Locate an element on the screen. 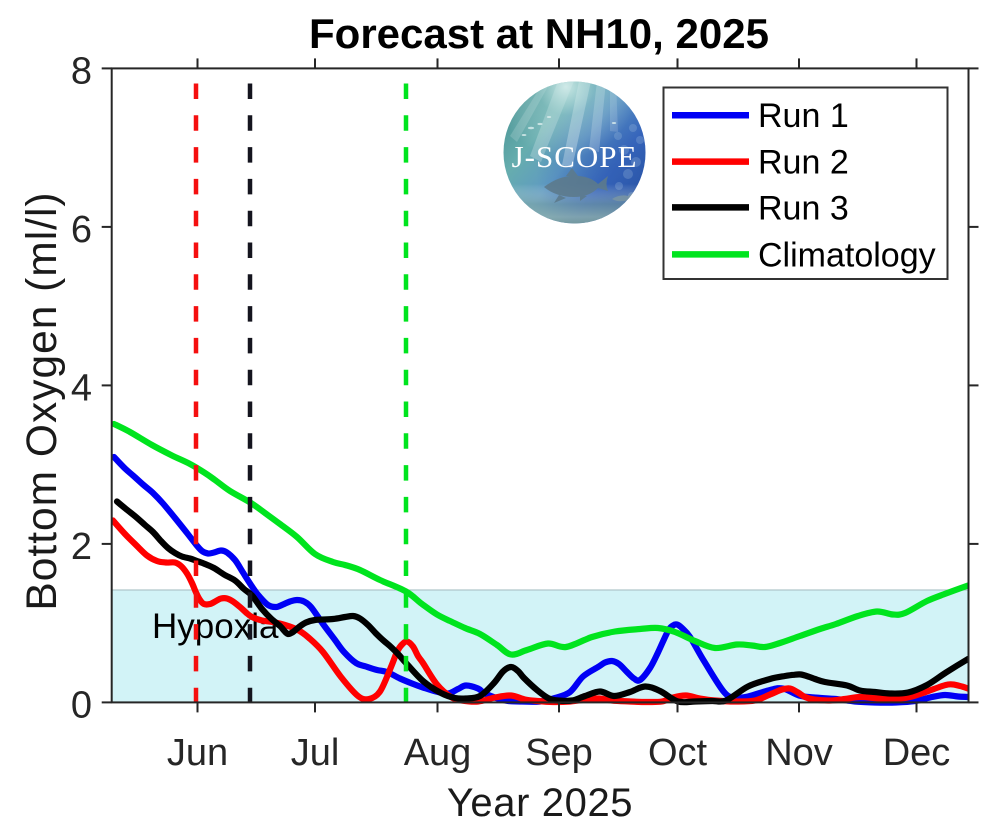  svg-text: Run 3 is located at coordinates (803, 209).